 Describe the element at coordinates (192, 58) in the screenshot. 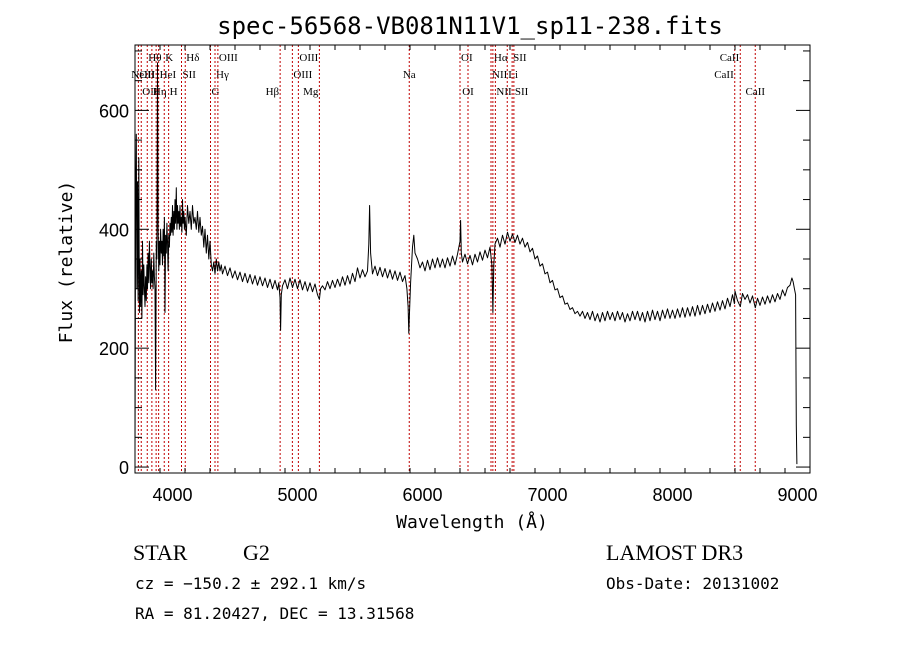

I see `line-marker-label: Hδ` at that location.